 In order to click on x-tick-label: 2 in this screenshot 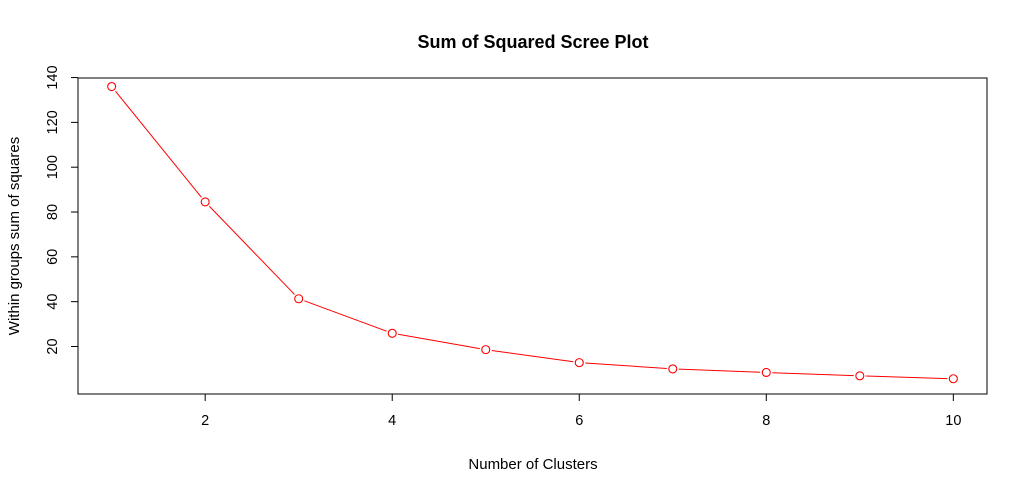, I will do `click(205, 421)`.